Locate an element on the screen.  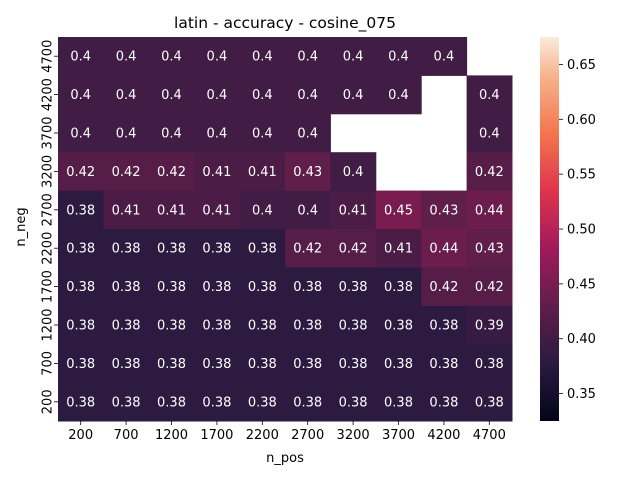
y-tick-label: 1200 is located at coordinates (48, 324).